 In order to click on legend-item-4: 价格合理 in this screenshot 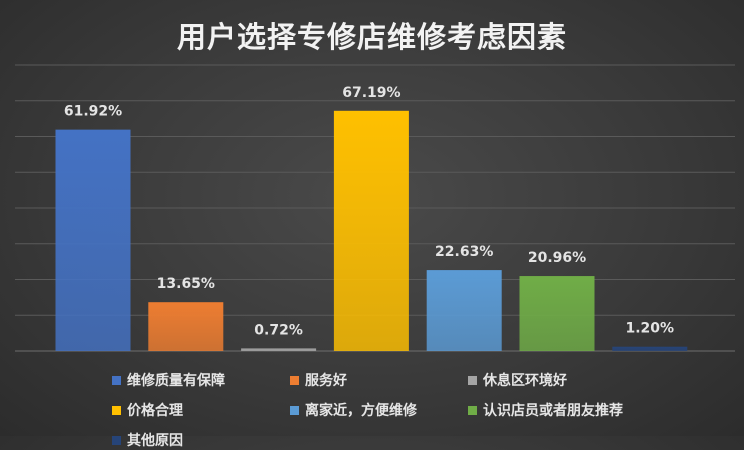, I will do `click(201, 410)`.